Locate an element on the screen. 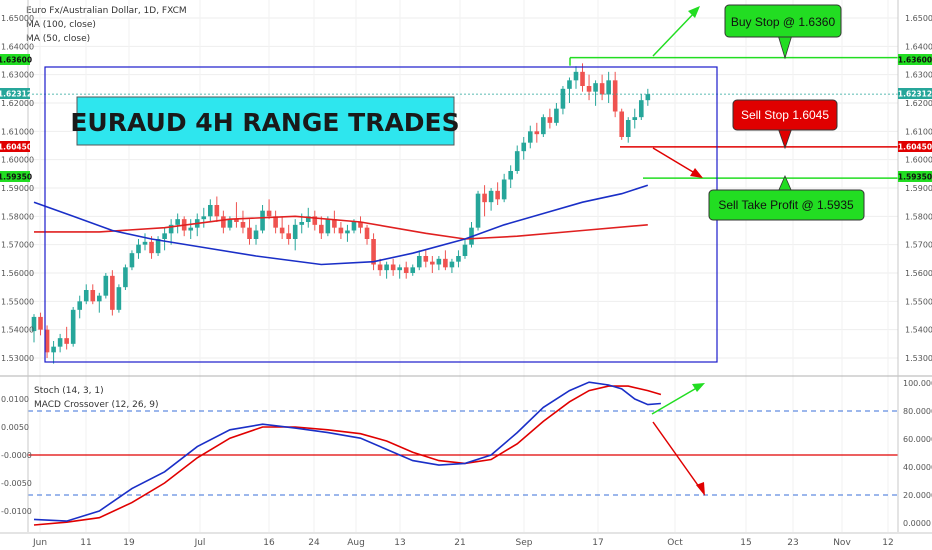 Image resolution: width=932 pixels, height=550 pixels. sell-tp-text: Sell Take Profit @ 1.5935 is located at coordinates (786, 205).